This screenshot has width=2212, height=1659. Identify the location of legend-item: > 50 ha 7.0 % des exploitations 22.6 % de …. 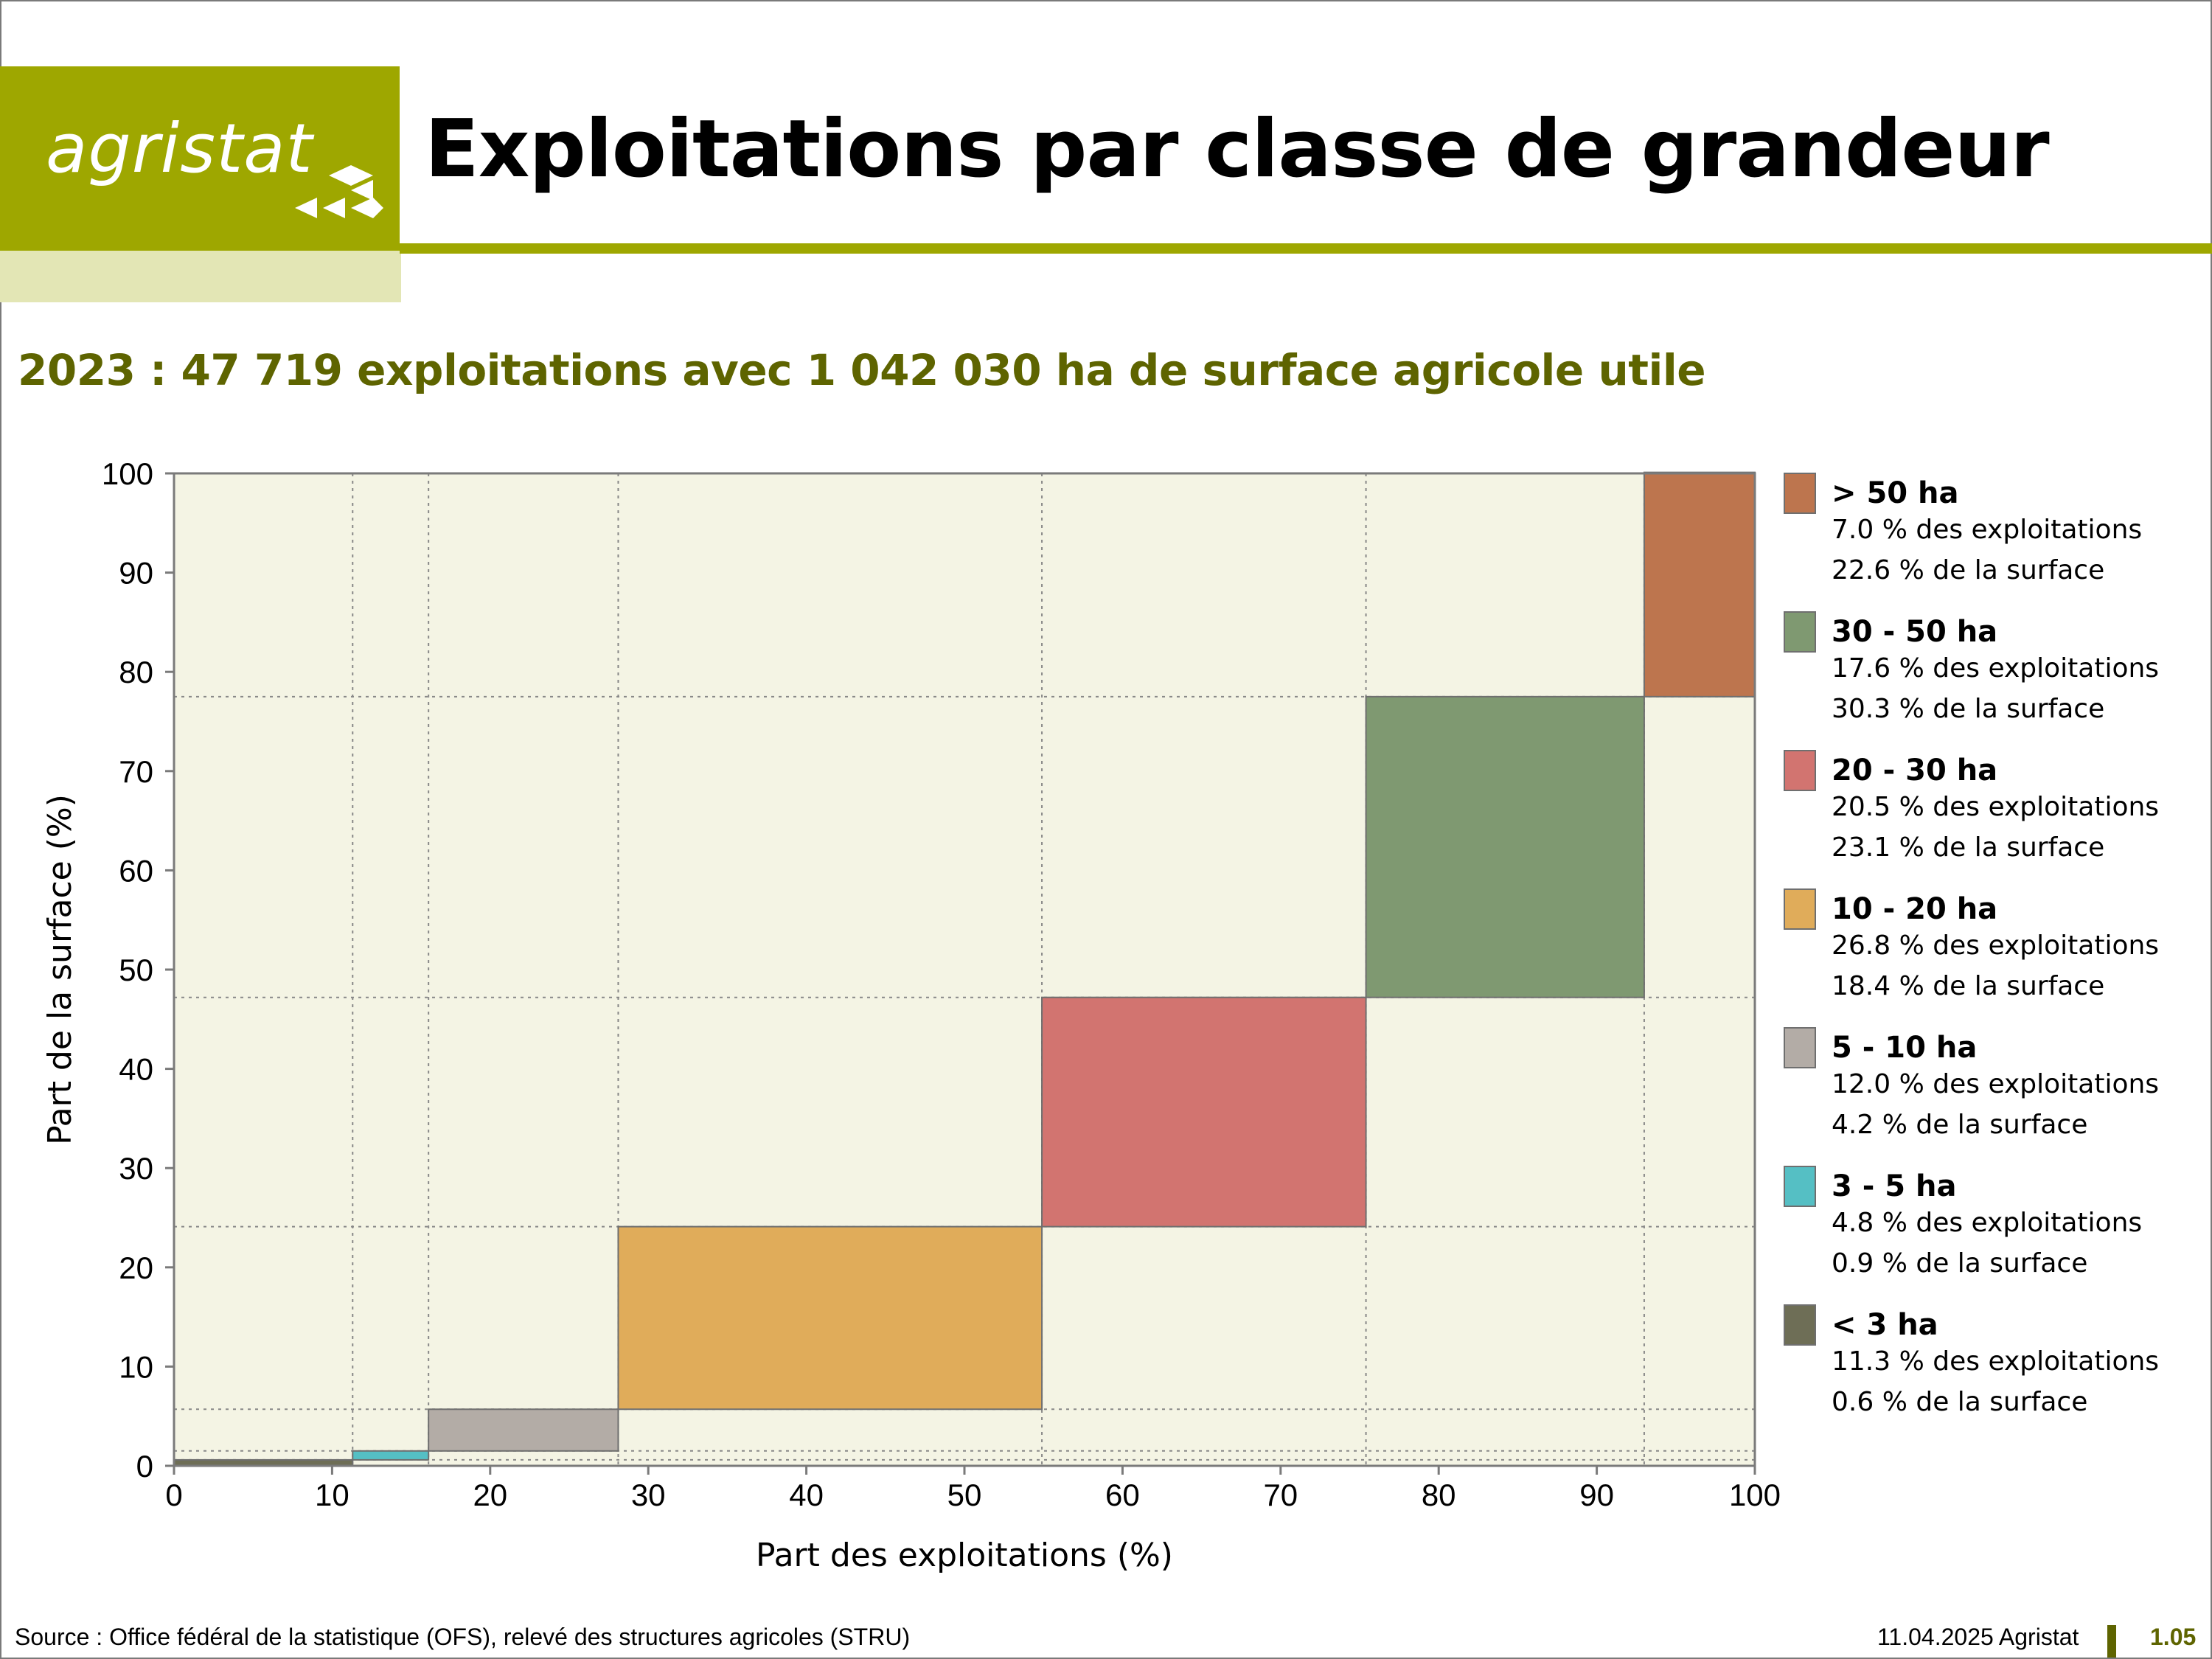
(1963, 529).